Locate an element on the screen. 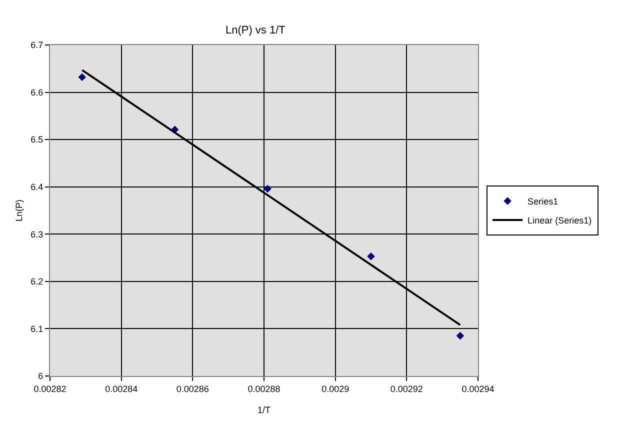  y-axis-title: Ln(P) is located at coordinates (19, 210).